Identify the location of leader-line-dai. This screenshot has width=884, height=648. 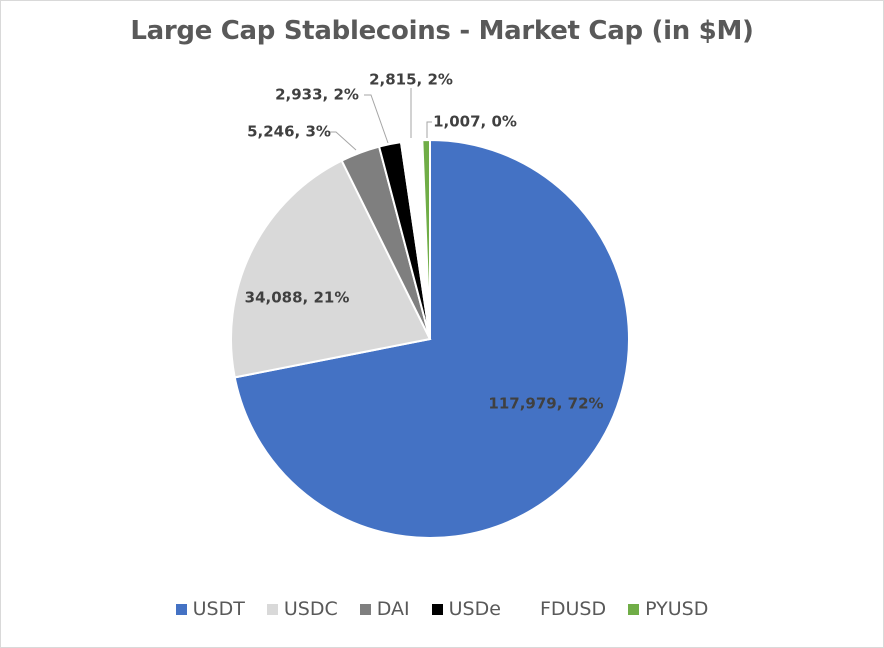
(343, 141).